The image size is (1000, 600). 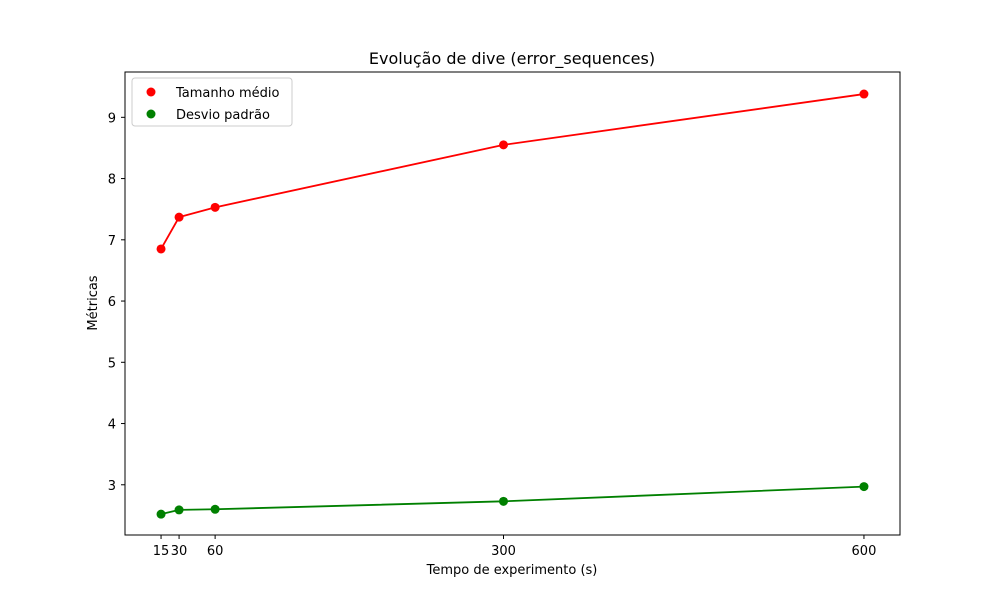 What do you see at coordinates (93, 302) in the screenshot?
I see `y-axis-label: Métricas` at bounding box center [93, 302].